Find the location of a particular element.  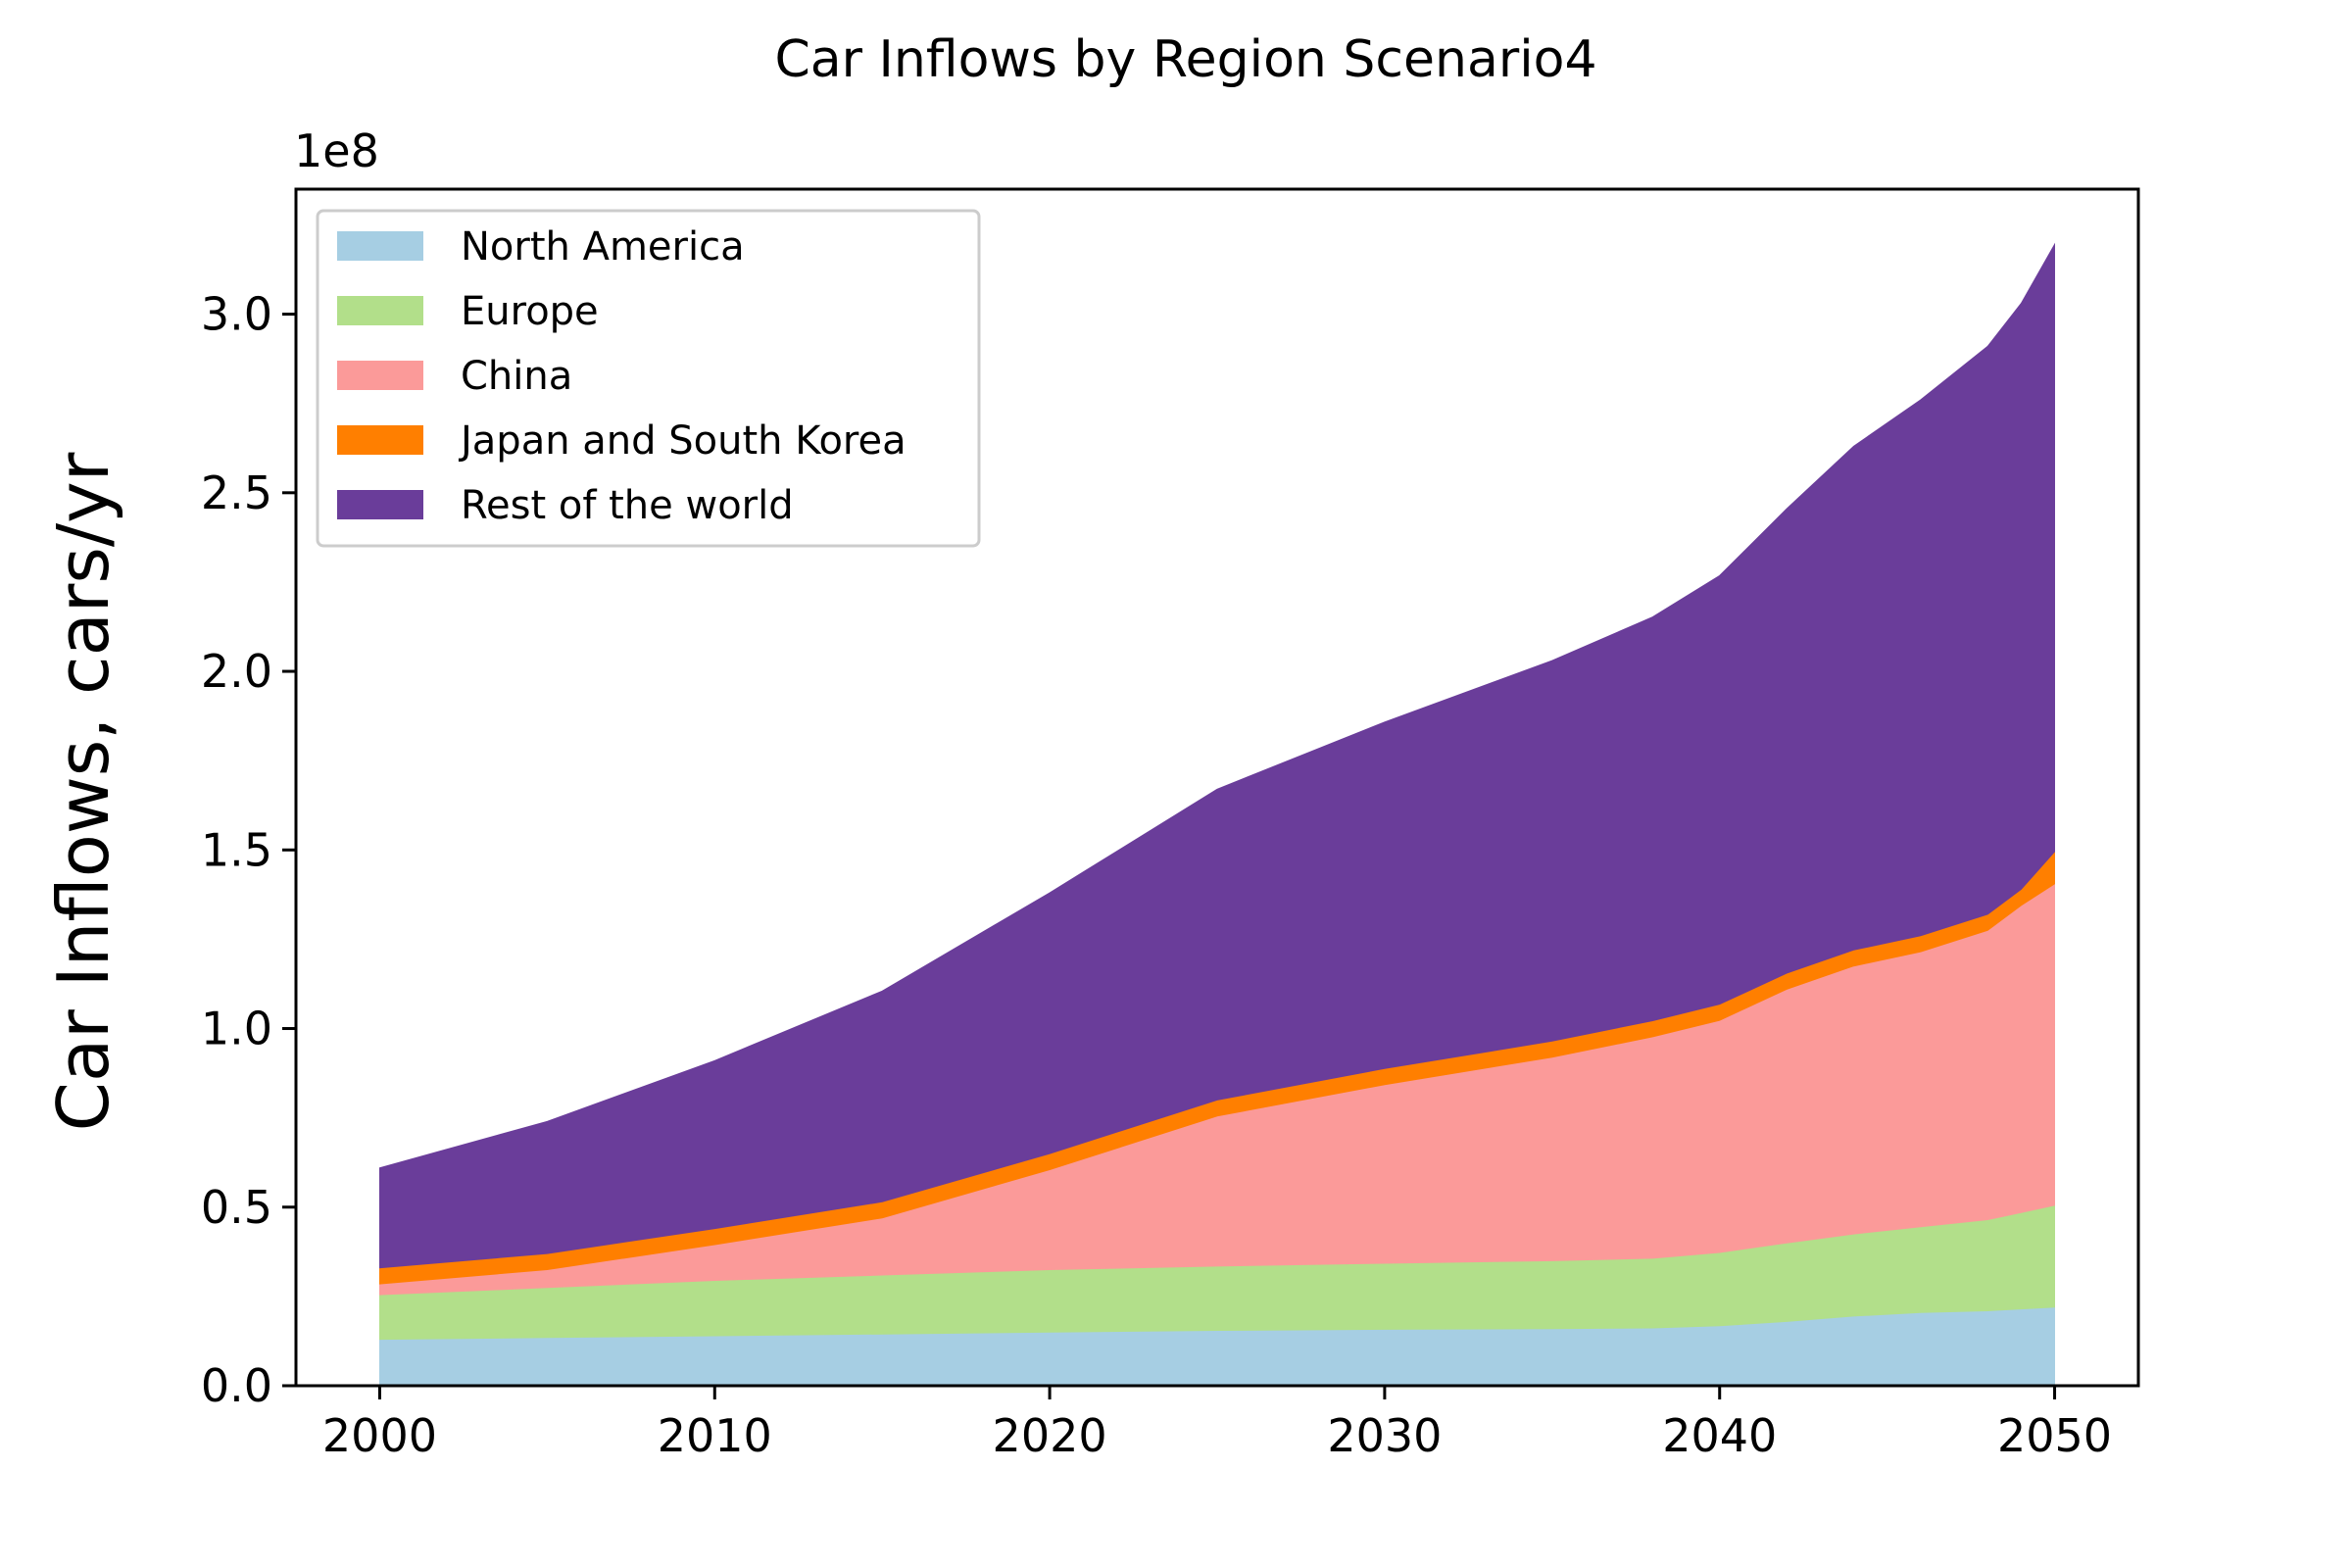

legend-label-north-america: North America is located at coordinates (603, 247).